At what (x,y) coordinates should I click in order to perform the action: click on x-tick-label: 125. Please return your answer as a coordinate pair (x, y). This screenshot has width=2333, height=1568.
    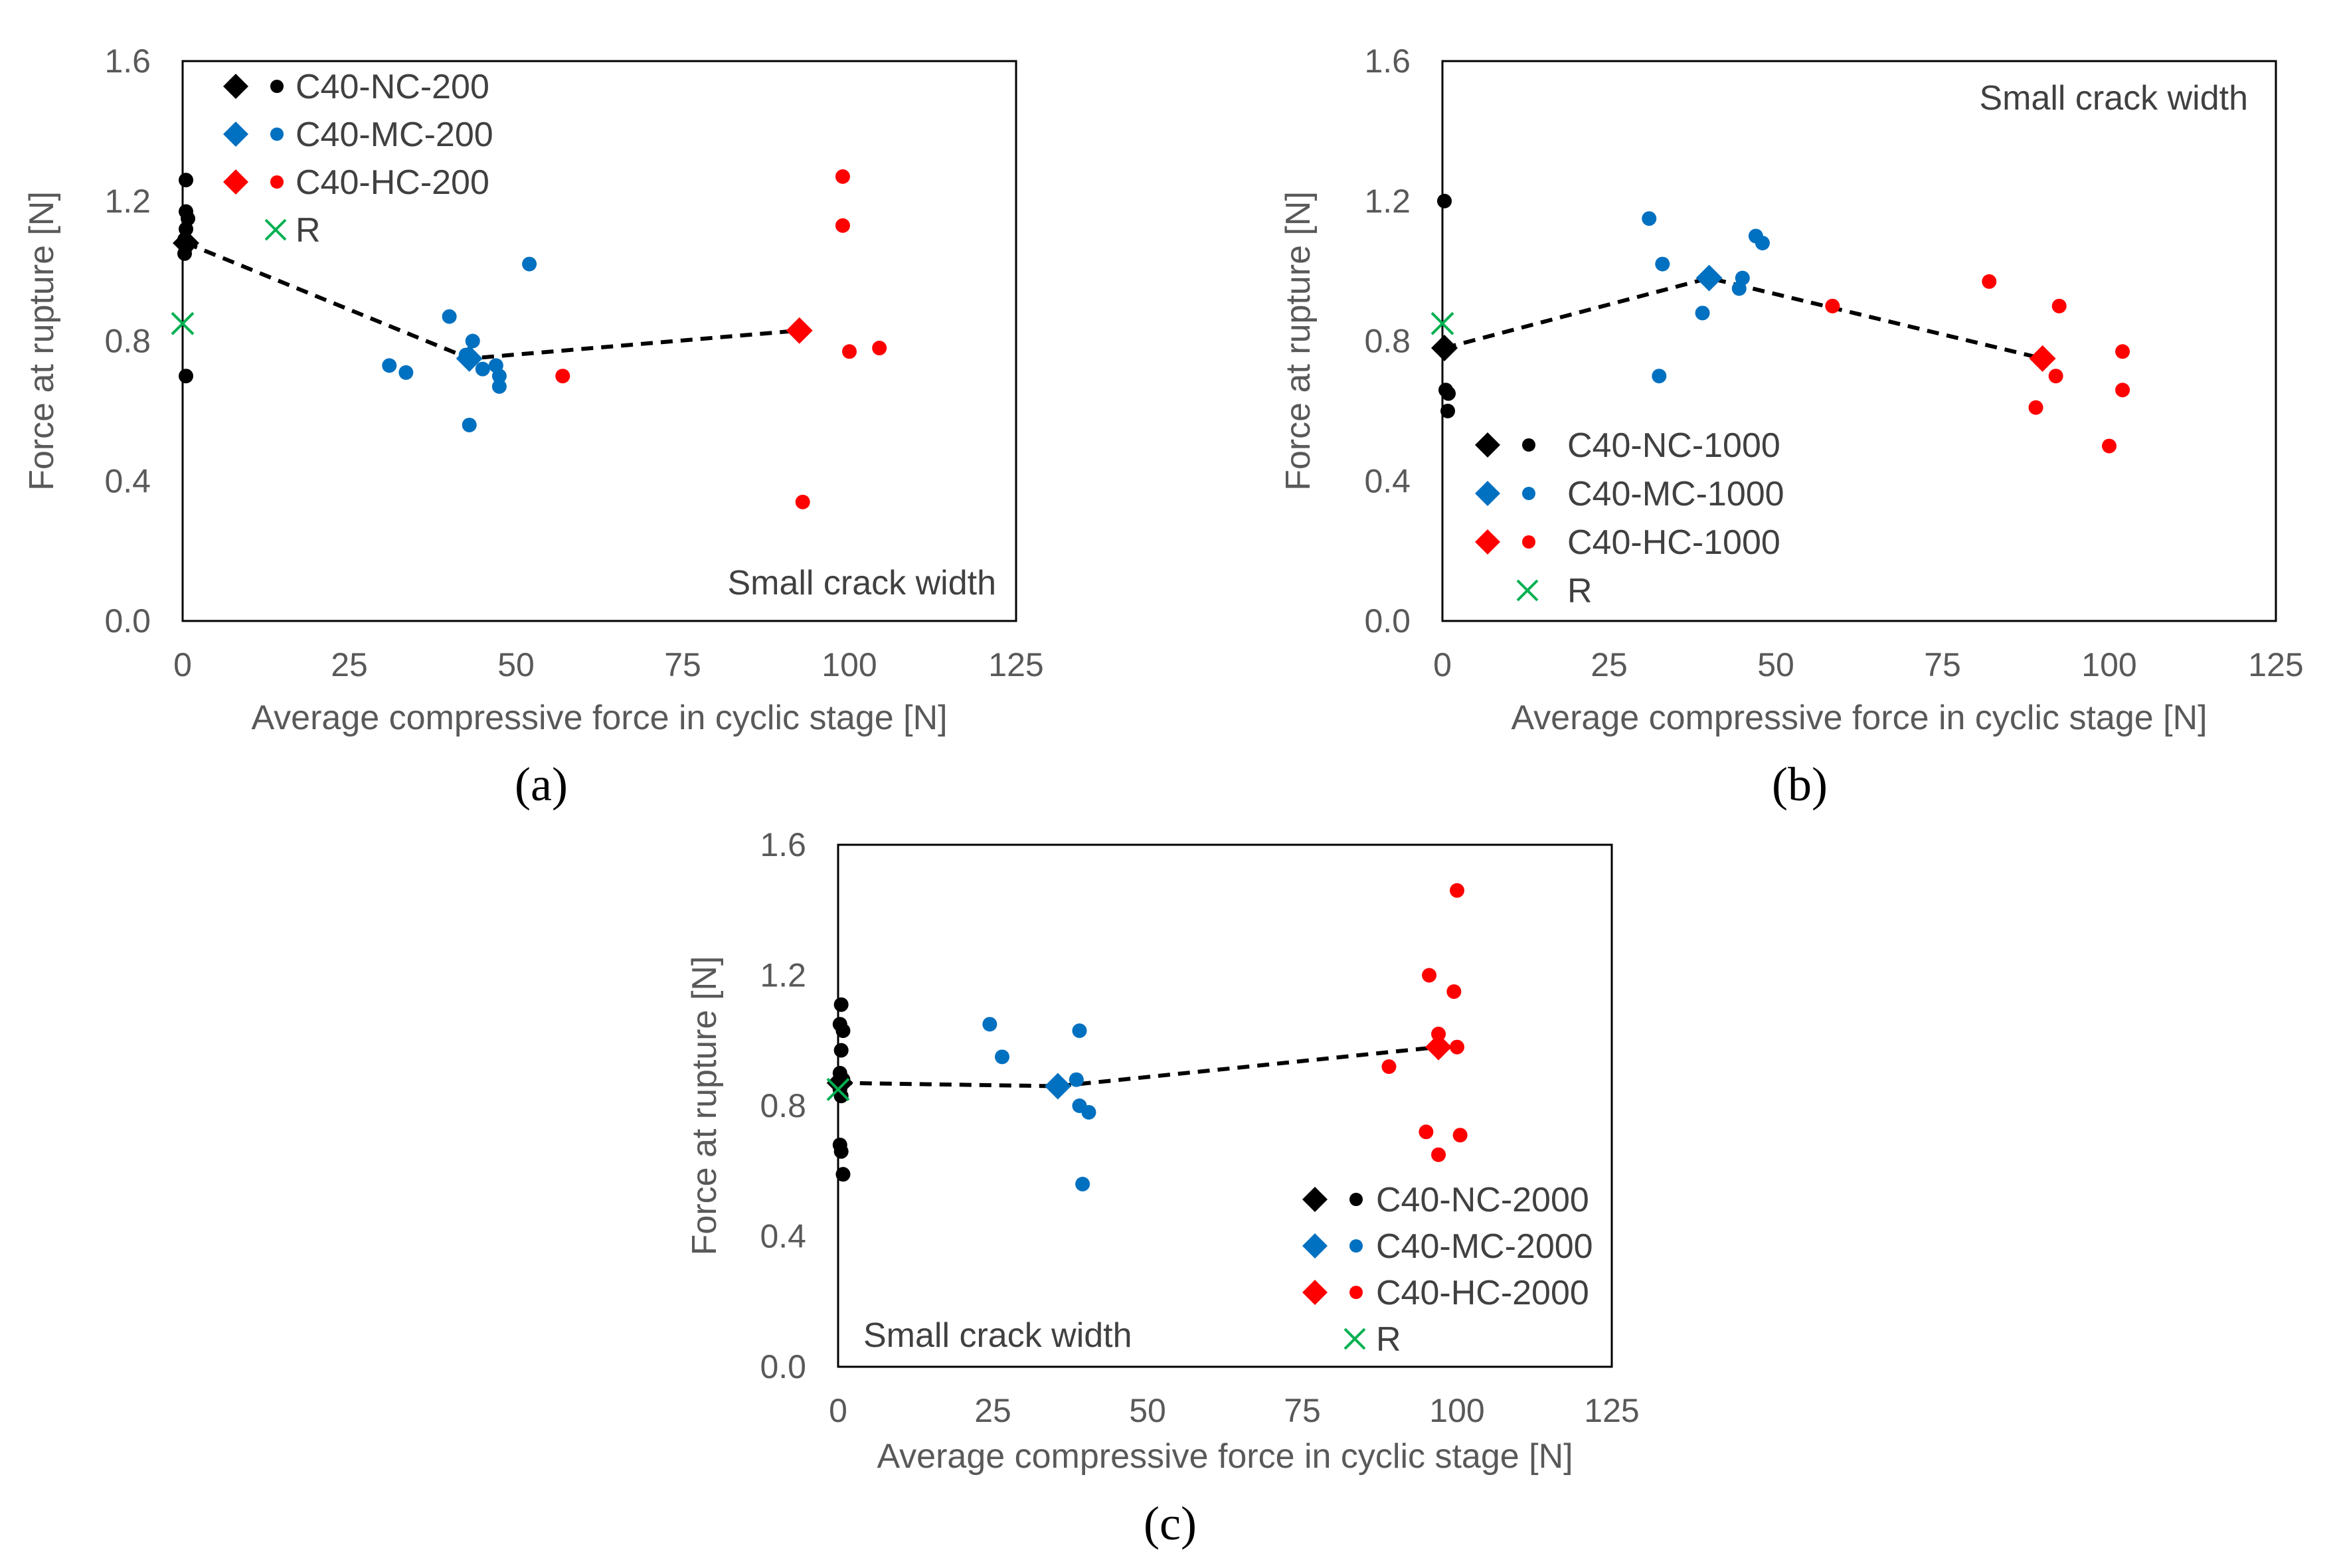
    Looking at the image, I should click on (2275, 664).